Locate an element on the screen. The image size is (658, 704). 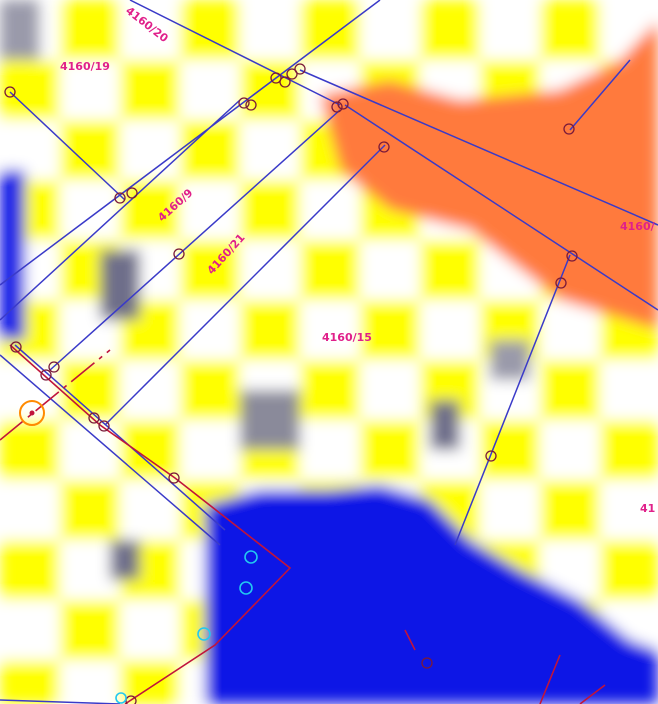
parcel-label-4160-partial: 4160/ is located at coordinates (638, 226).